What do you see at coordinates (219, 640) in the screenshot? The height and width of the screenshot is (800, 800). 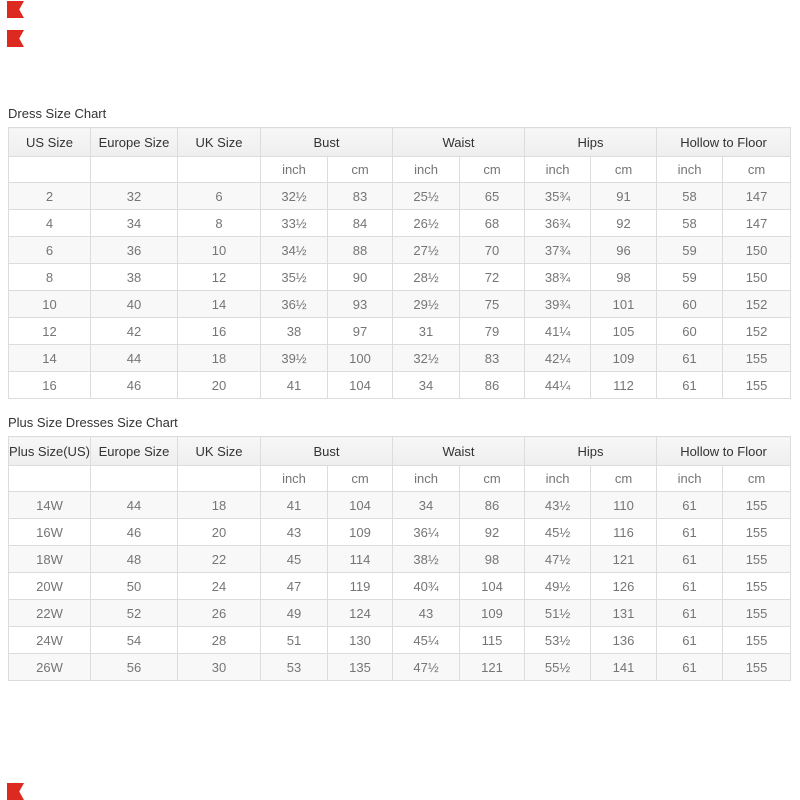 I see `table-cell: 28` at bounding box center [219, 640].